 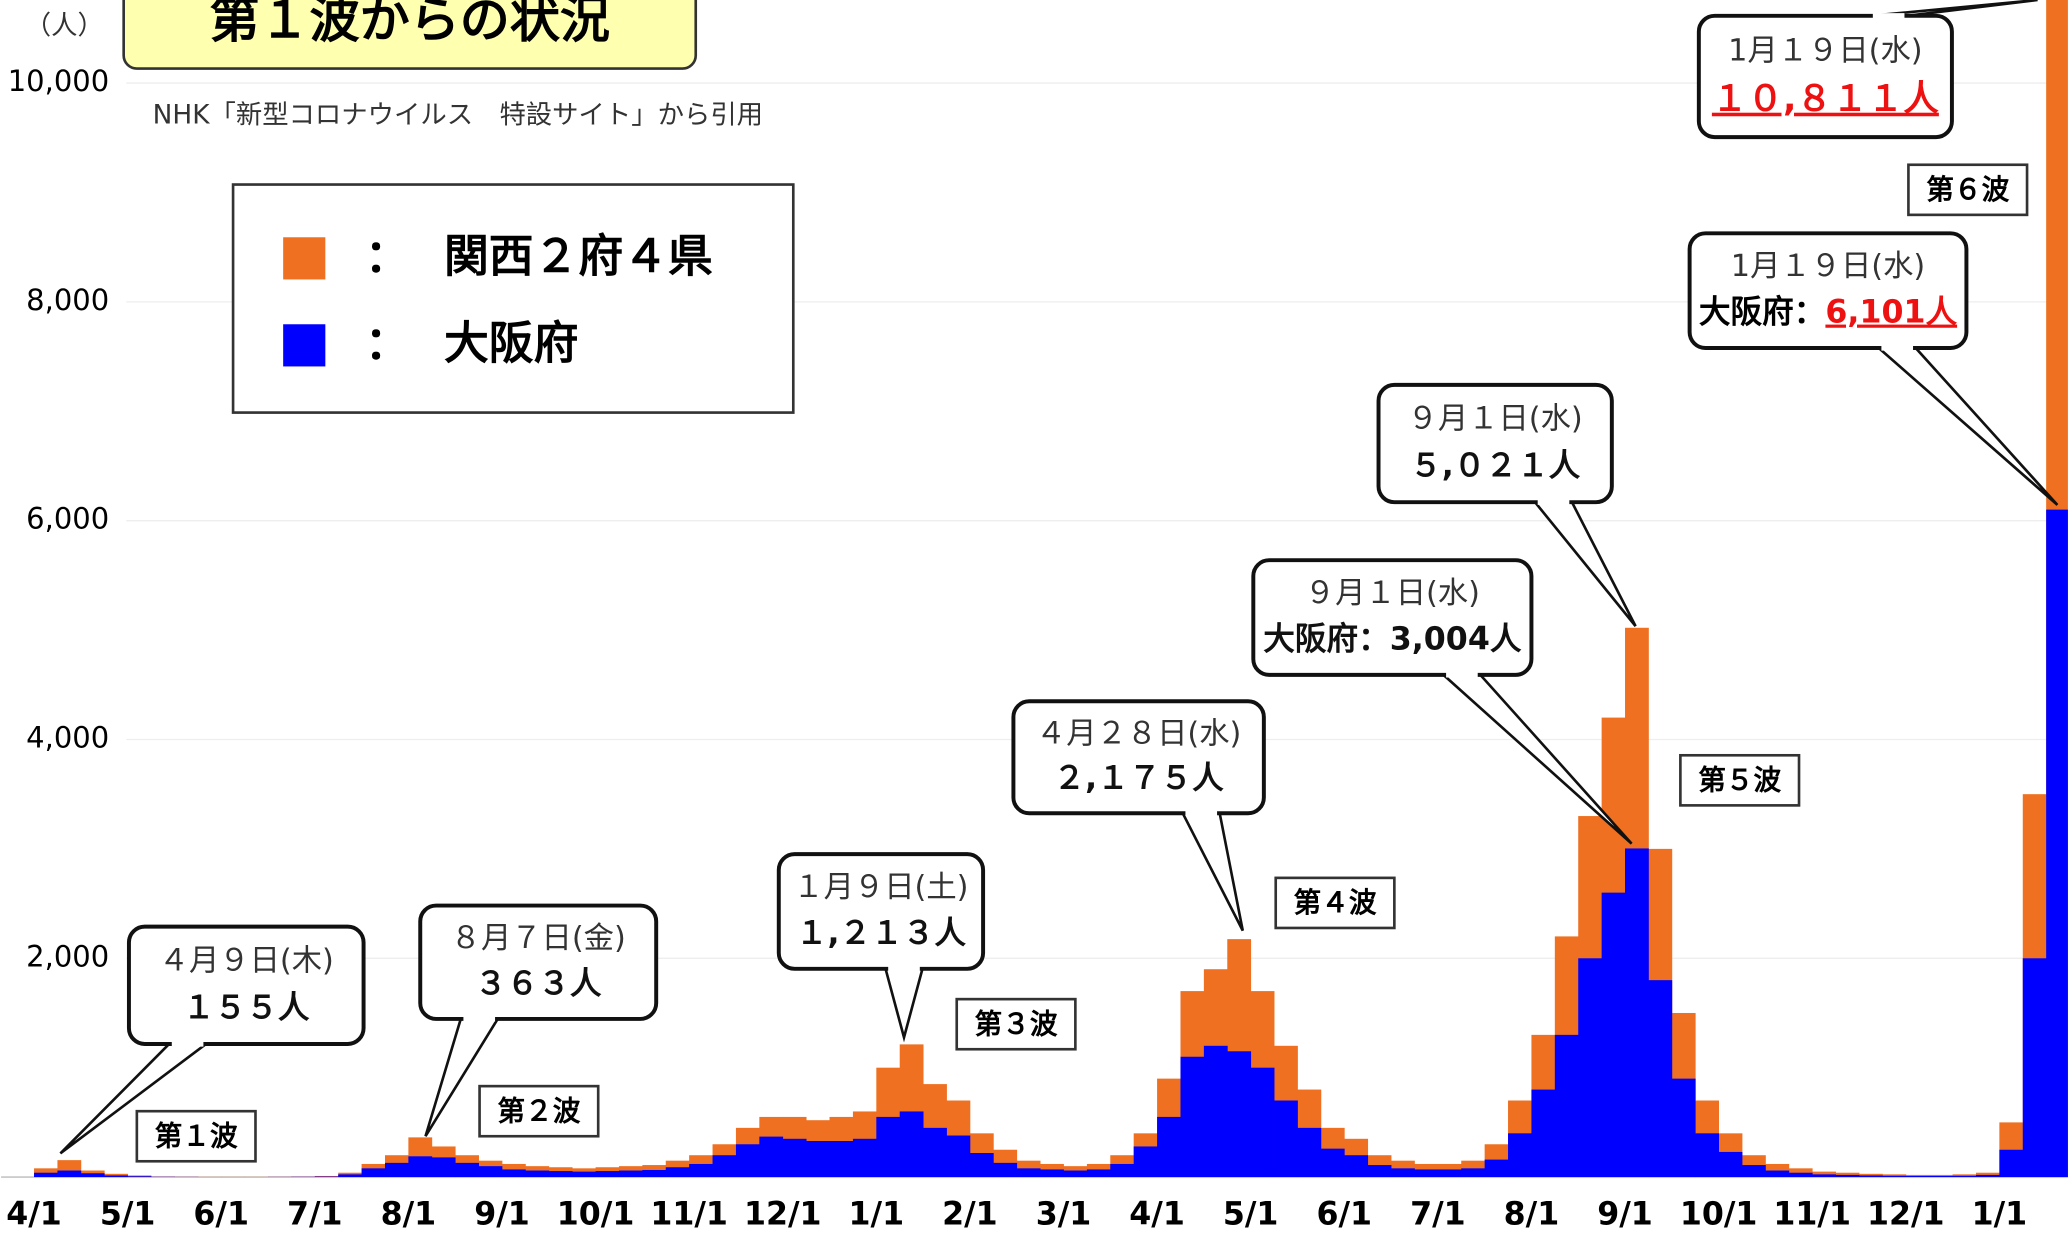 I want to click on x-tick-label: 2/1, so click(x=970, y=1214).